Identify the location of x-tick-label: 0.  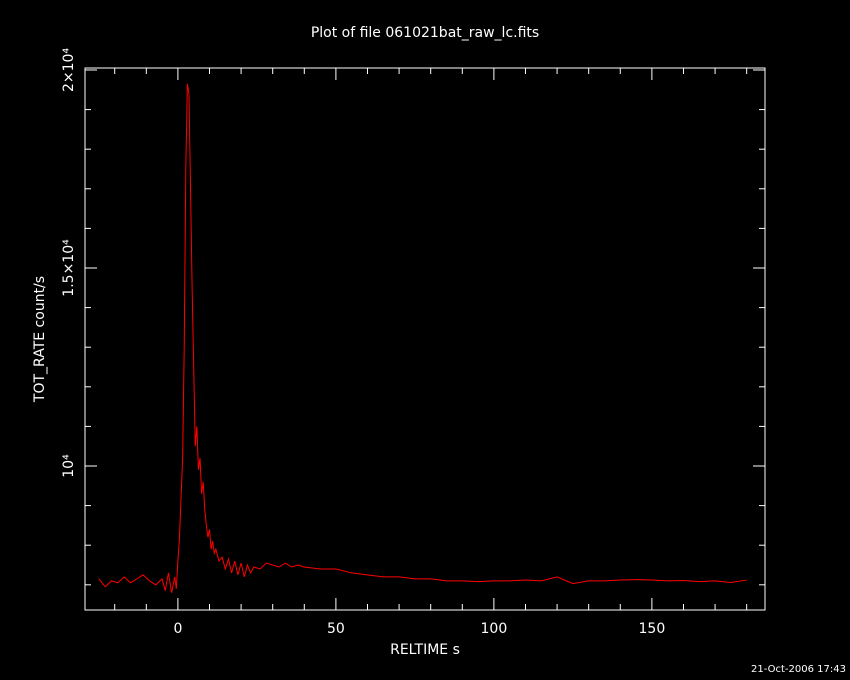
(177, 629).